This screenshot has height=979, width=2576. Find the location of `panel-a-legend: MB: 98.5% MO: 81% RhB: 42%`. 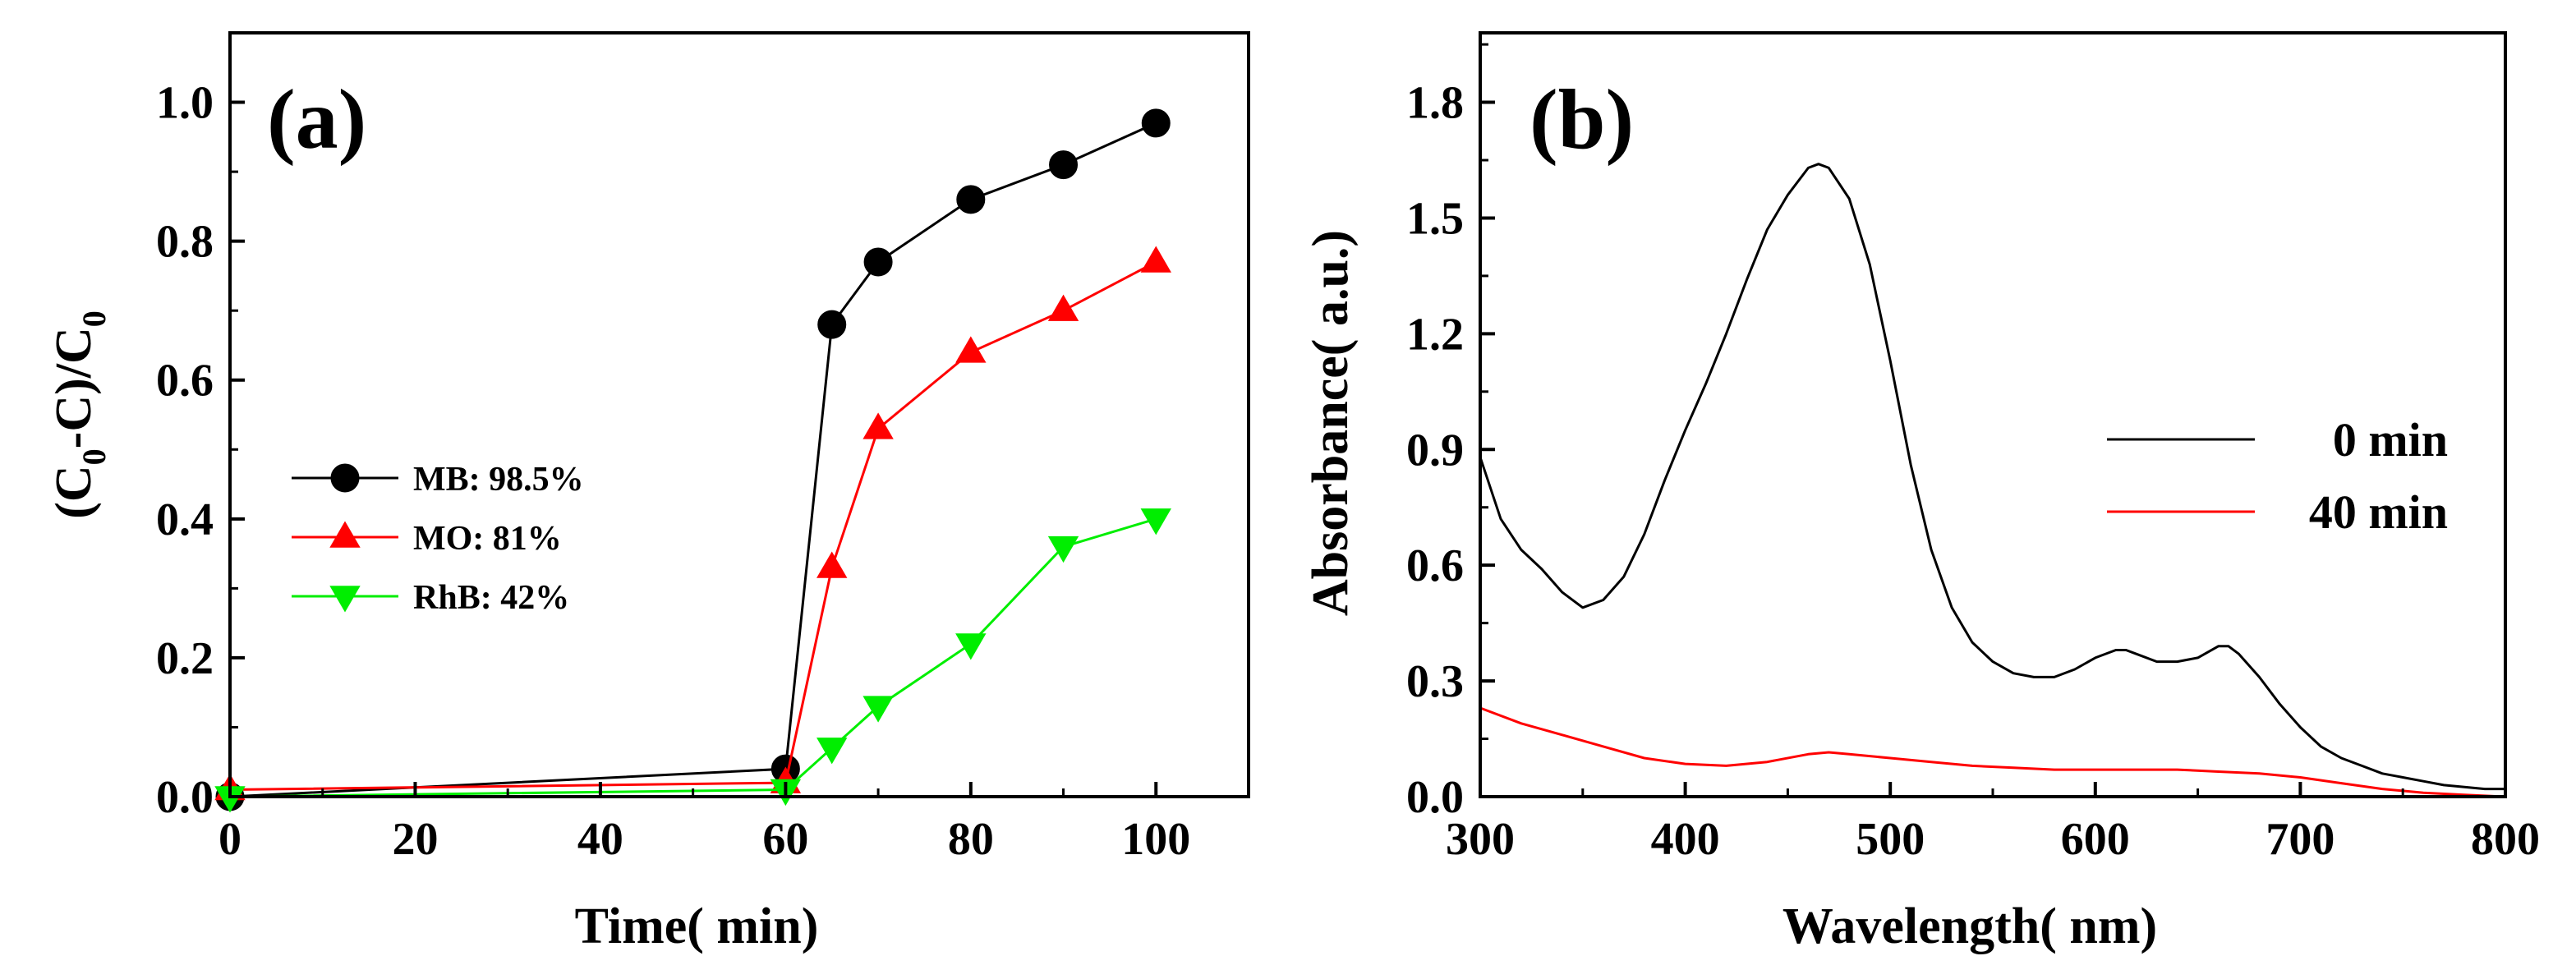

panel-a-legend: MB: 98.5% MO: 81% RhB: 42% is located at coordinates (438, 539).